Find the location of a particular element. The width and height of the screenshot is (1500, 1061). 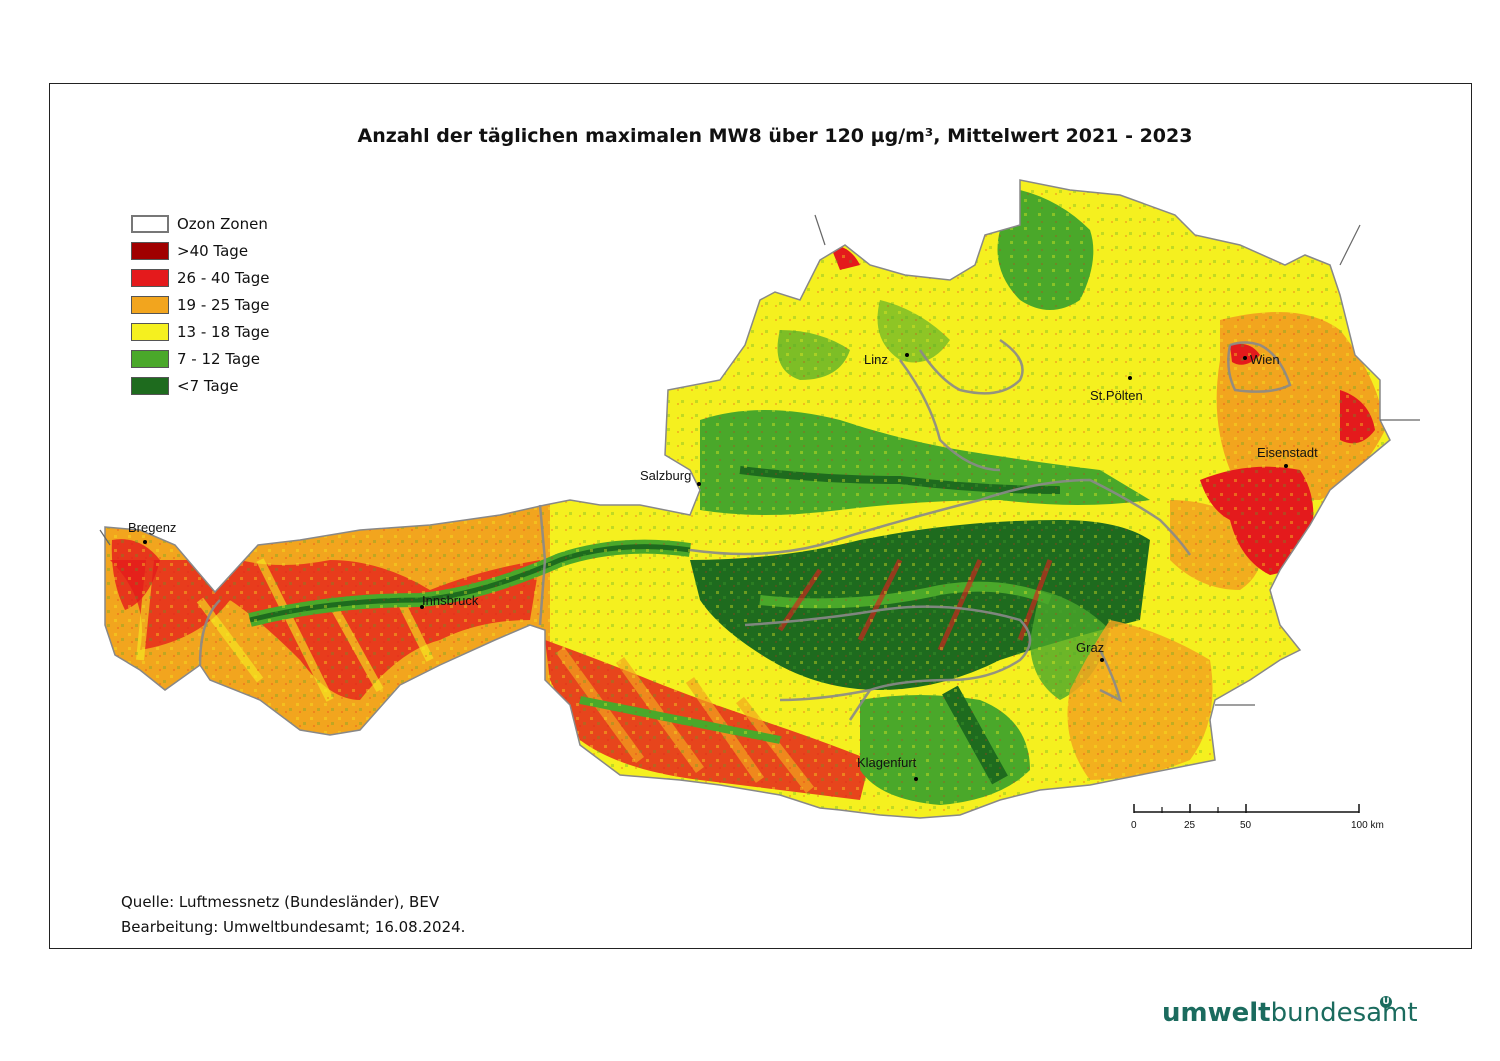

scale-bar: 0 25 50 100 km is located at coordinates (1263, 822).